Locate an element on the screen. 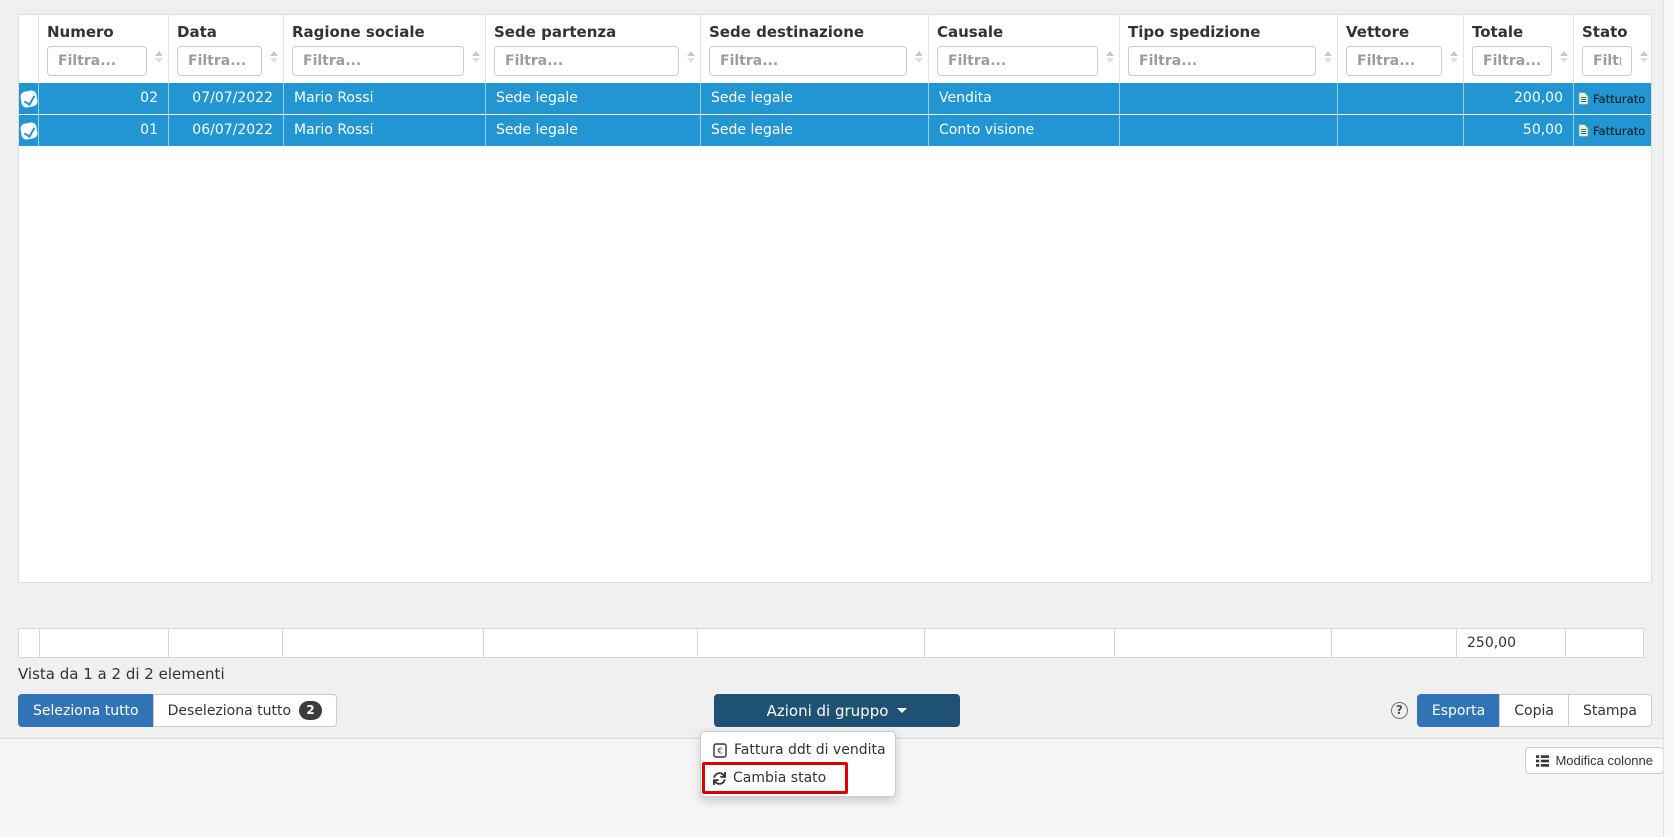  cell-vettore is located at coordinates (1401, 98).